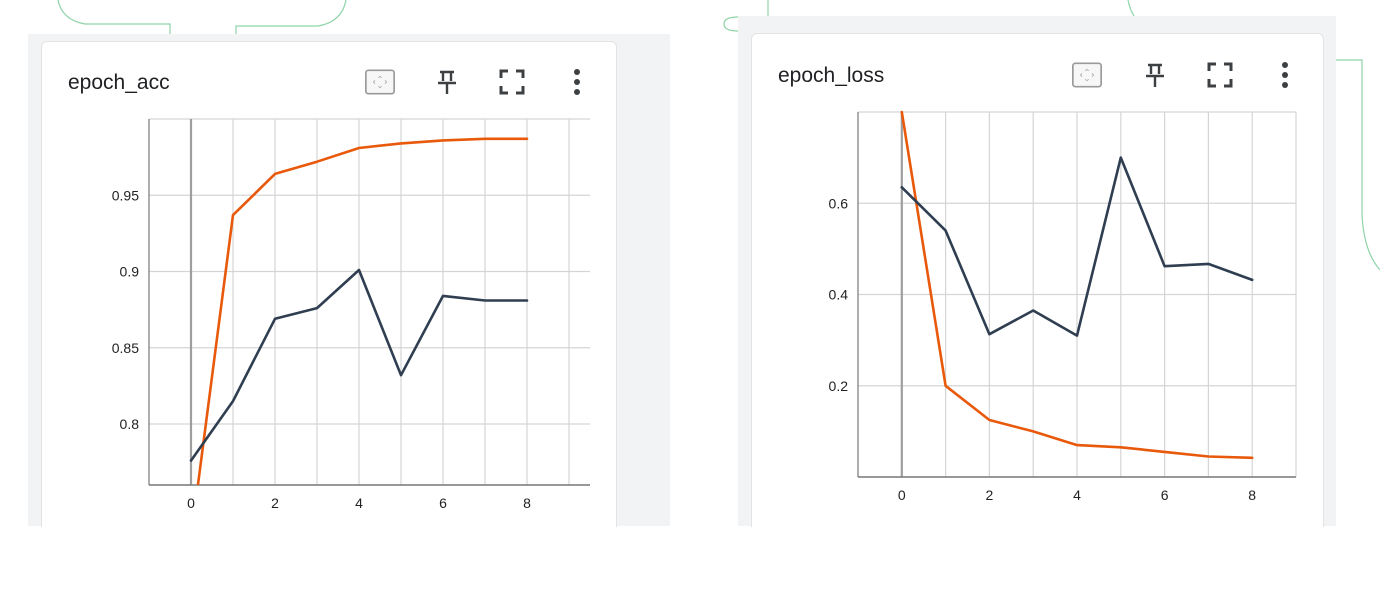  Describe the element at coordinates (125, 195) in the screenshot. I see `y-tick-label: 0.95` at that location.